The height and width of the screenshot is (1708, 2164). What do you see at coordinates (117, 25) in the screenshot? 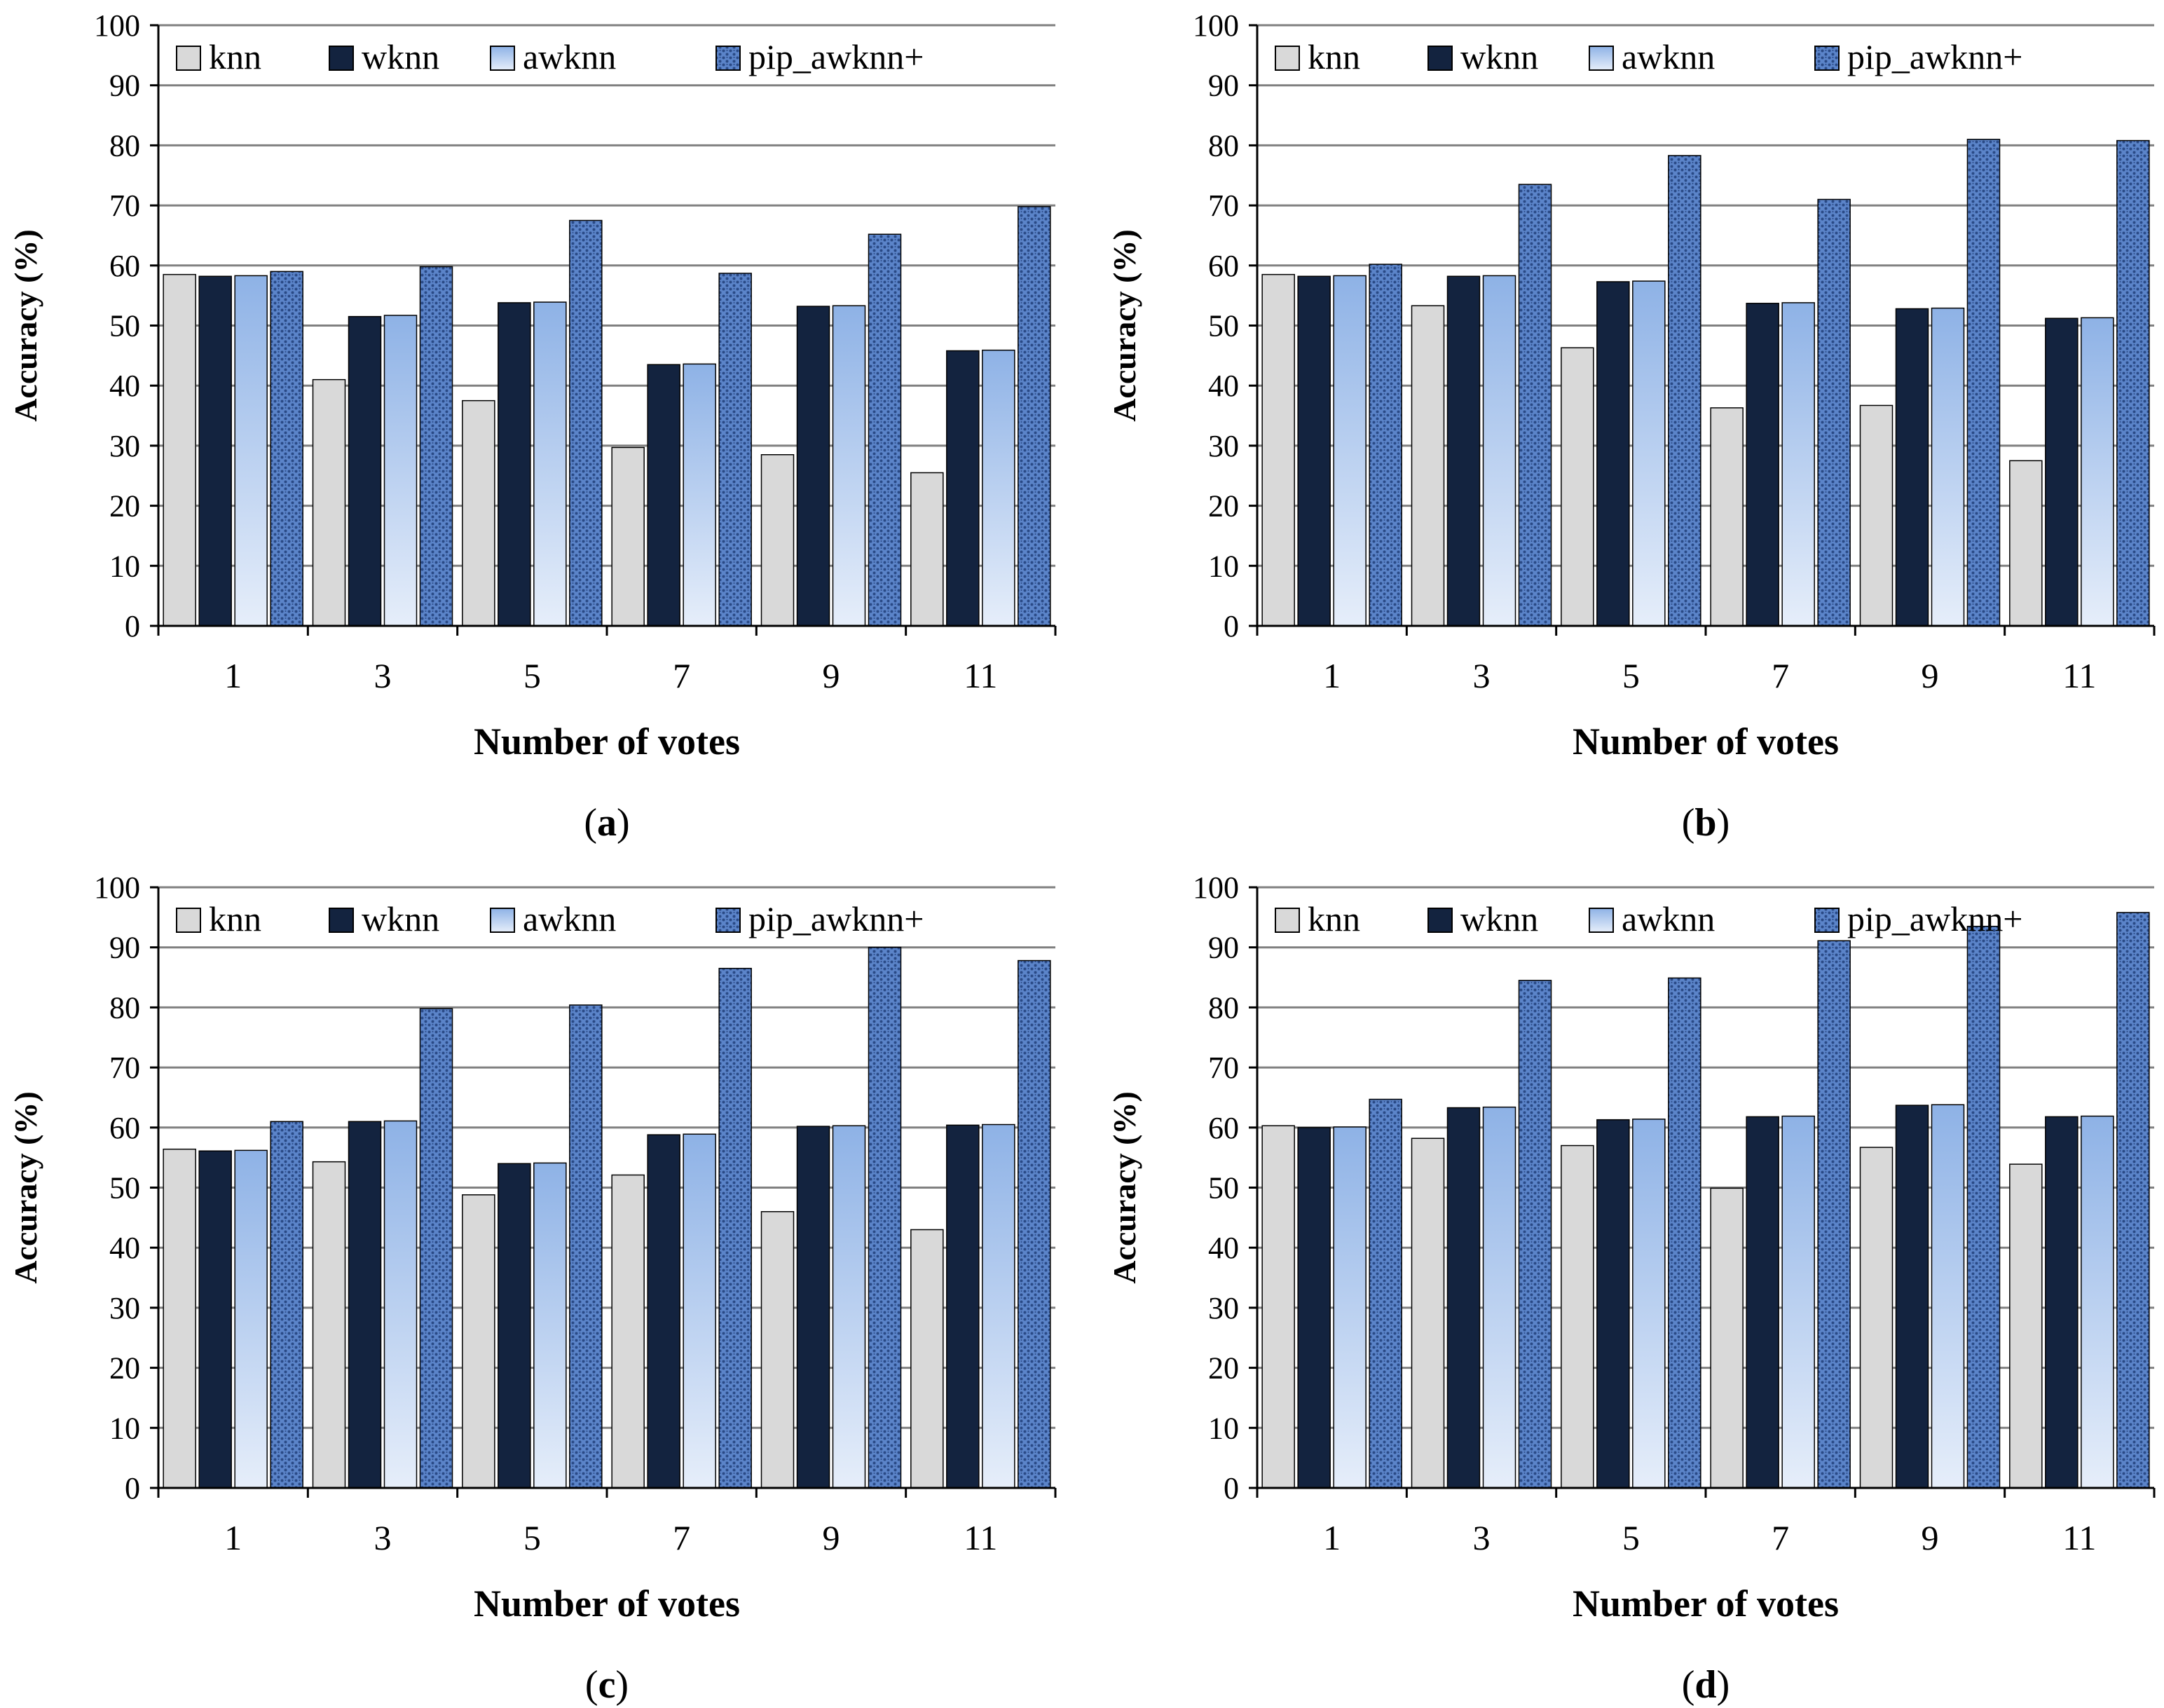
I see `y-tick-label: 100` at bounding box center [117, 25].